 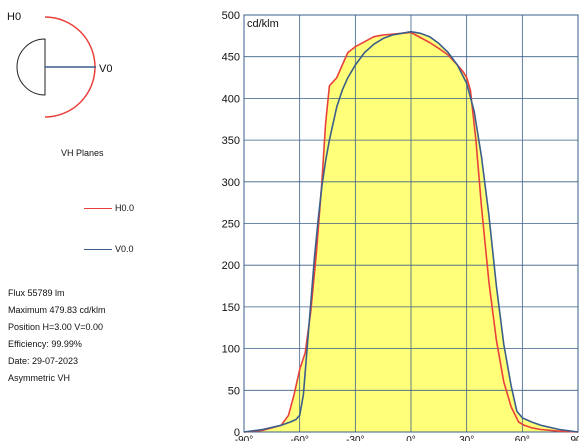 I want to click on y-tick-label: 350, so click(x=231, y=141).